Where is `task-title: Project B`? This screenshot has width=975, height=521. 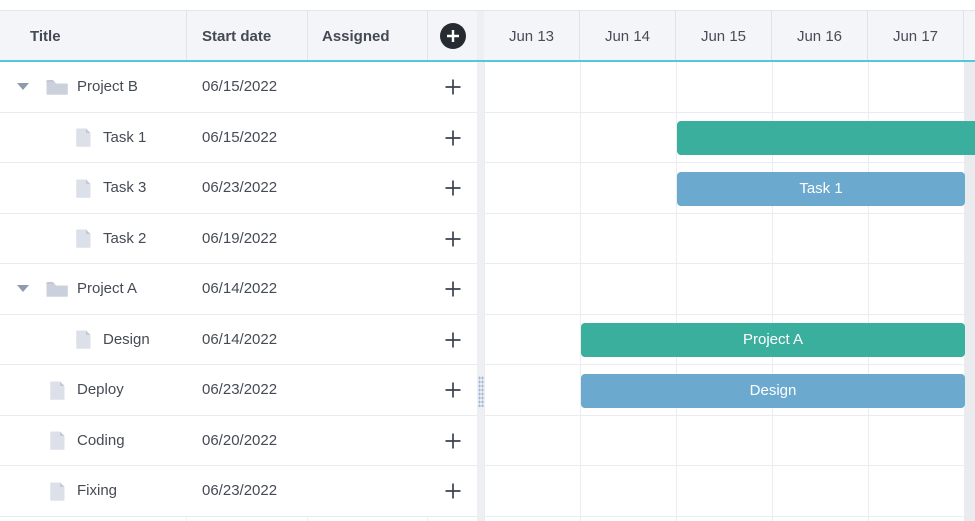
task-title: Project B is located at coordinates (107, 87).